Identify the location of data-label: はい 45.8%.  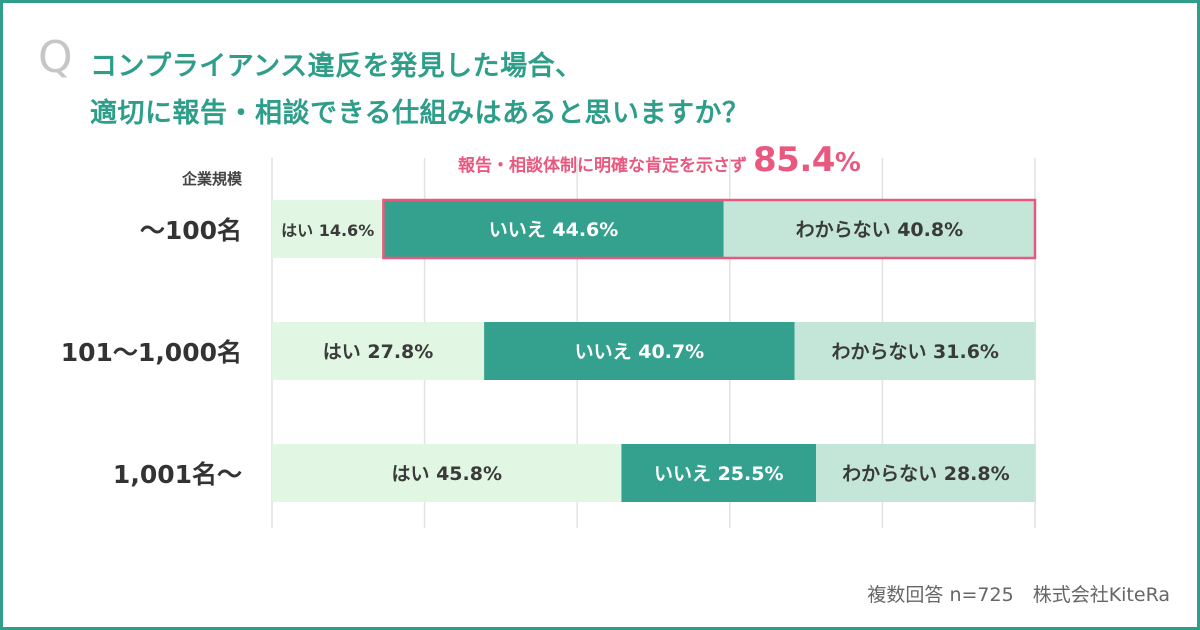
(446, 474).